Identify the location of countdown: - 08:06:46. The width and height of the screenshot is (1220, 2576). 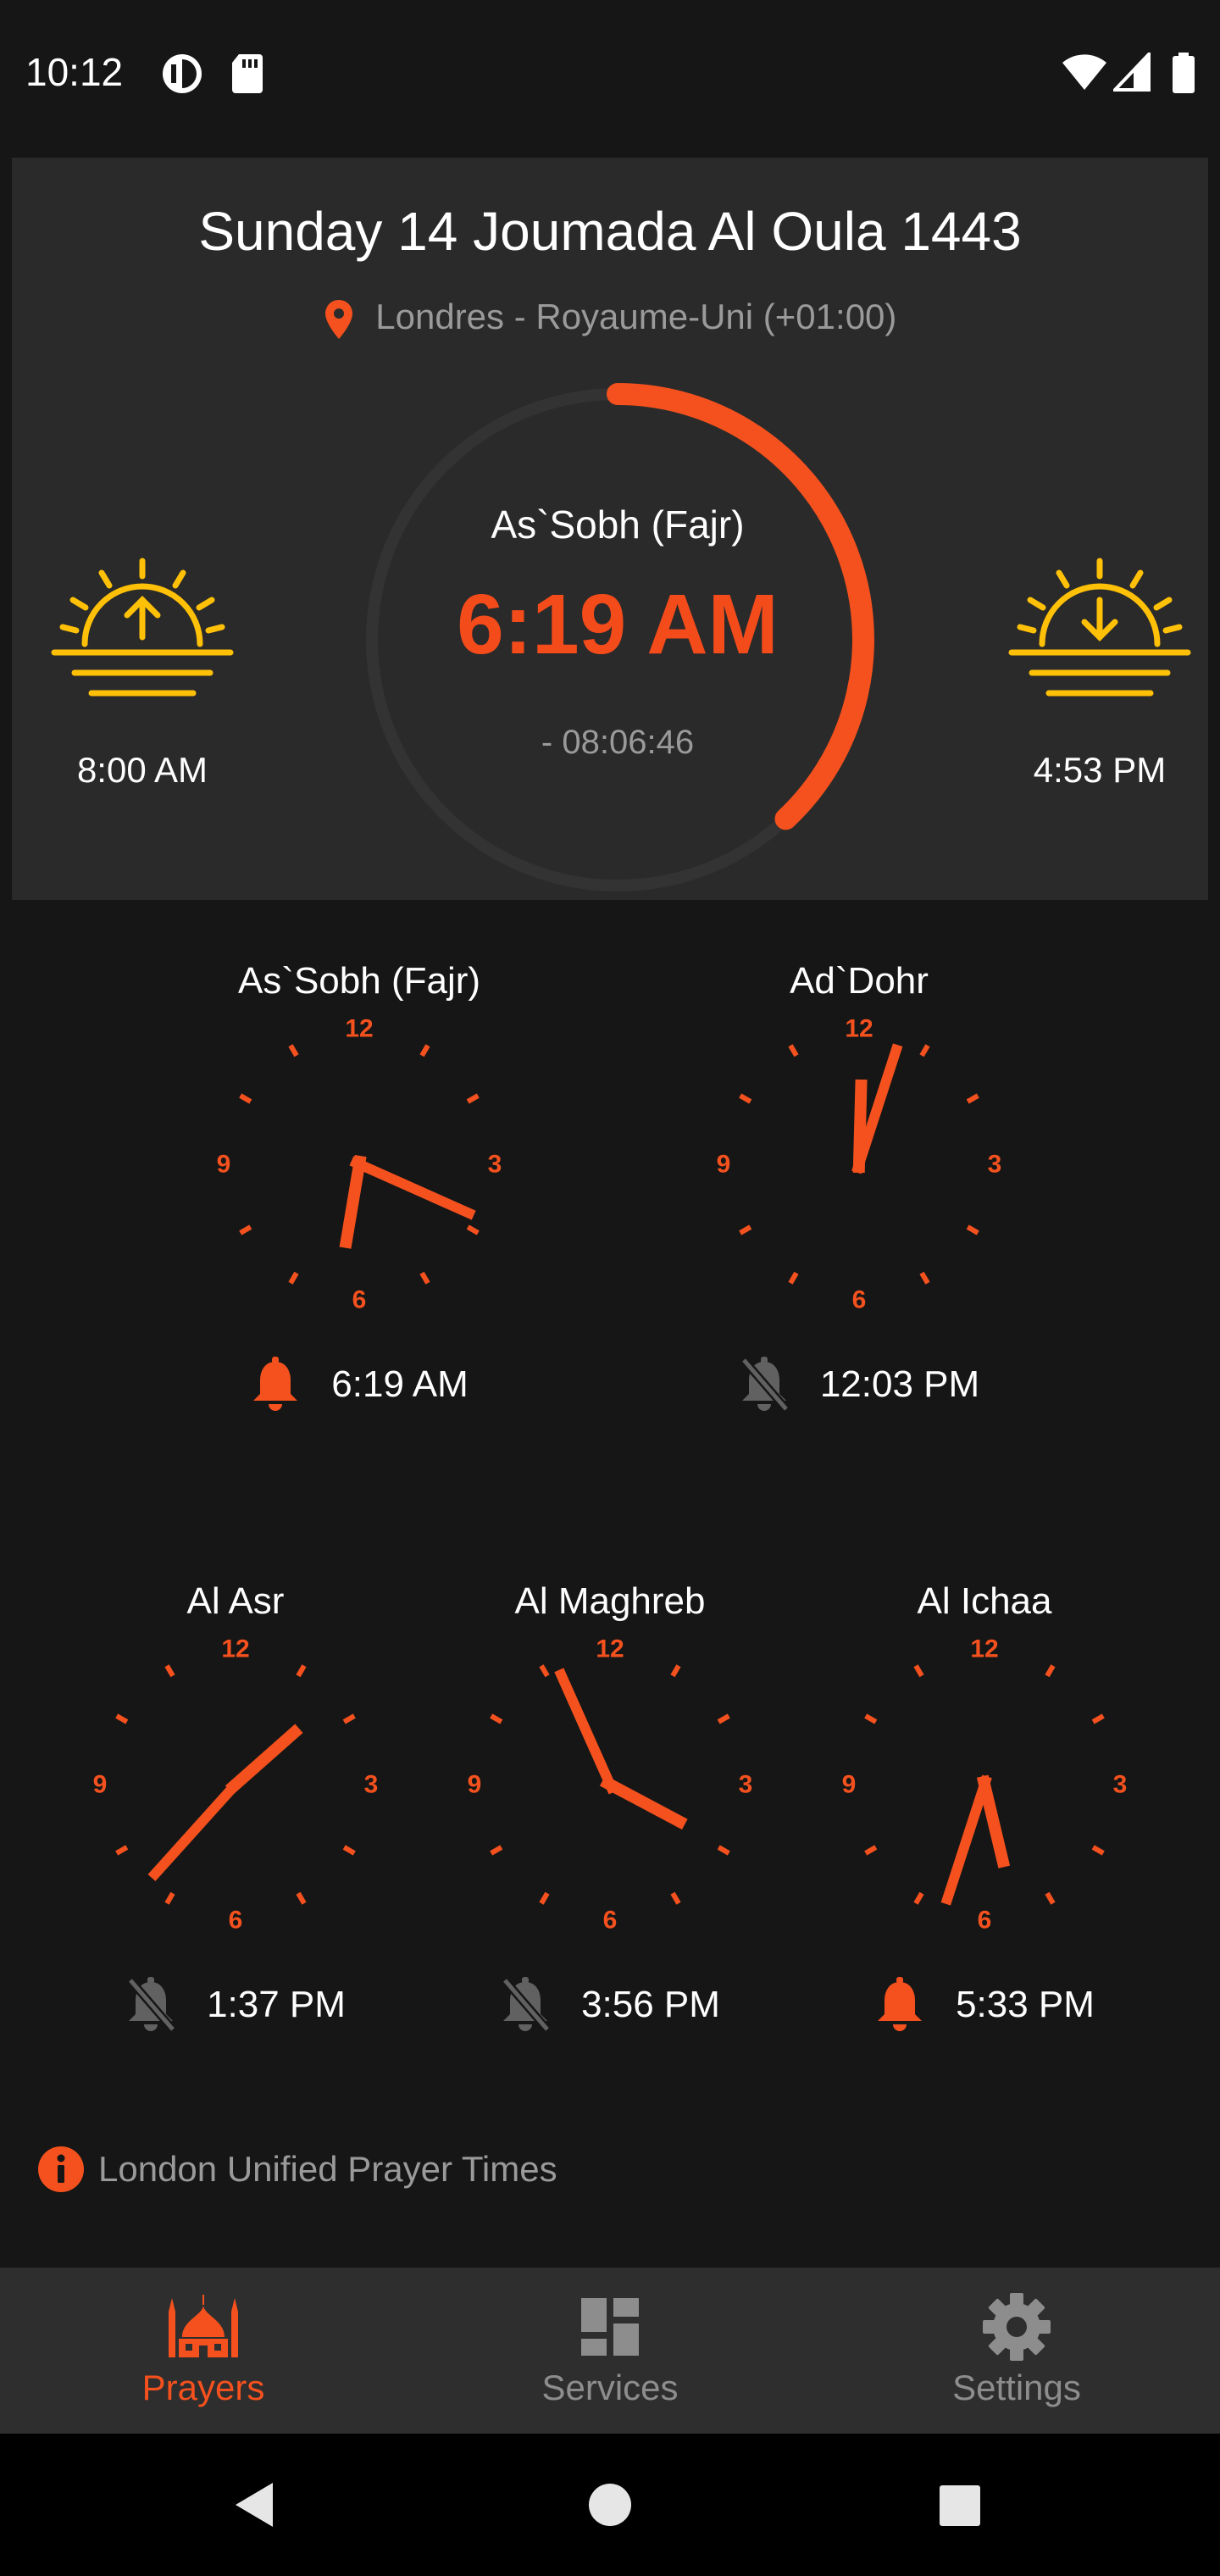
(618, 742).